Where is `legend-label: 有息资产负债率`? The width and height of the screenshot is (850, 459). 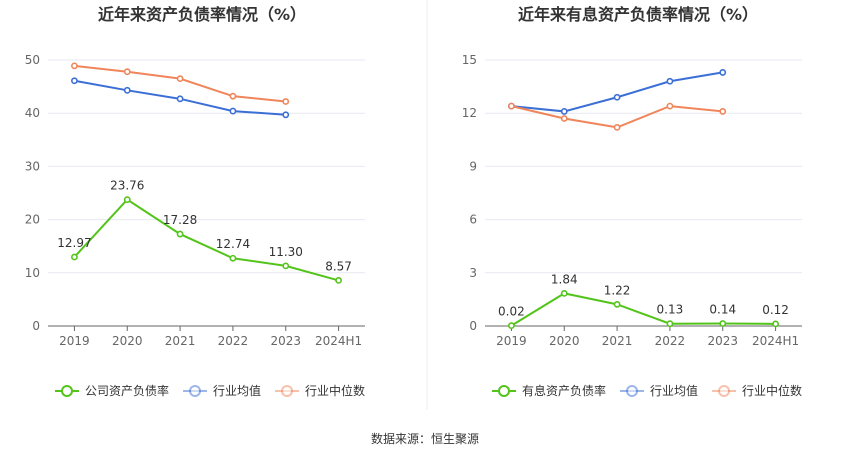 legend-label: 有息资产负债率 is located at coordinates (564, 390).